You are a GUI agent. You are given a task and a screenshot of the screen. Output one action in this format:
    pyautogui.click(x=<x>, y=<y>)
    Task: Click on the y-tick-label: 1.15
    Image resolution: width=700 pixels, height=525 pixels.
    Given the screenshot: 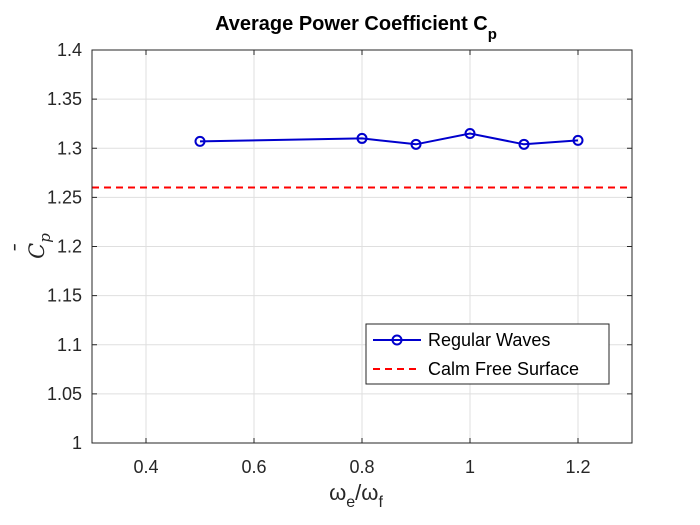 What is the action you would take?
    pyautogui.click(x=64, y=296)
    